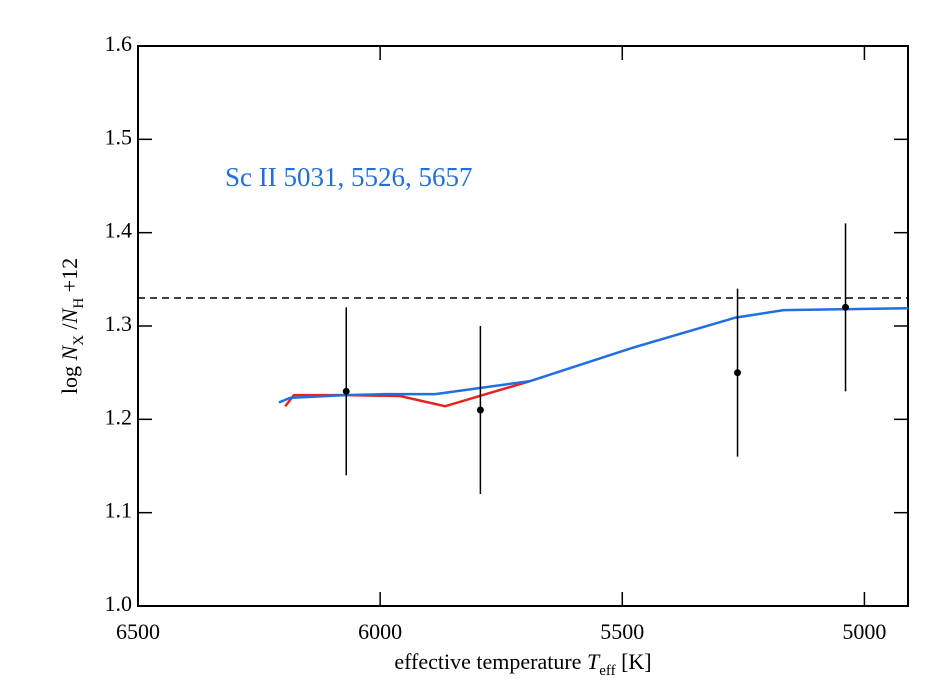 The width and height of the screenshot is (950, 700). What do you see at coordinates (119, 136) in the screenshot?
I see `y-tick-label: 1.5` at bounding box center [119, 136].